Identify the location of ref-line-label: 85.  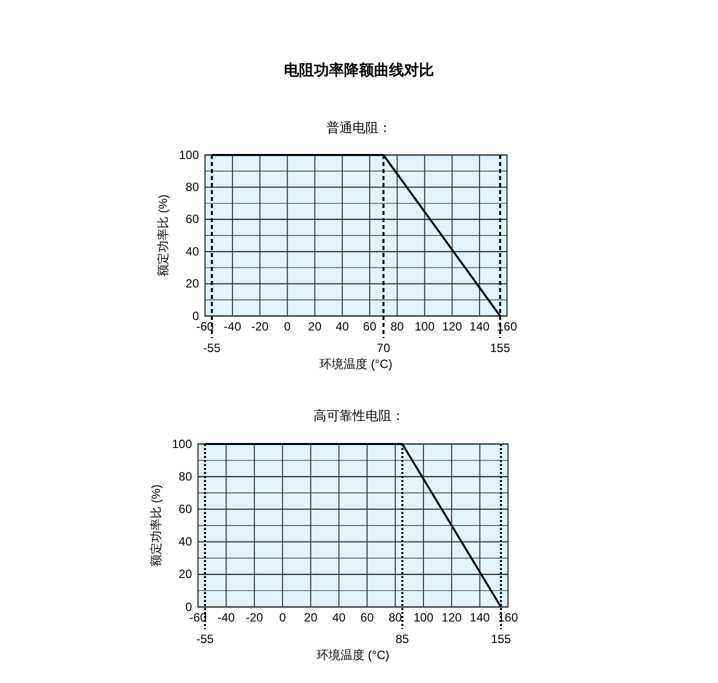
(403, 639).